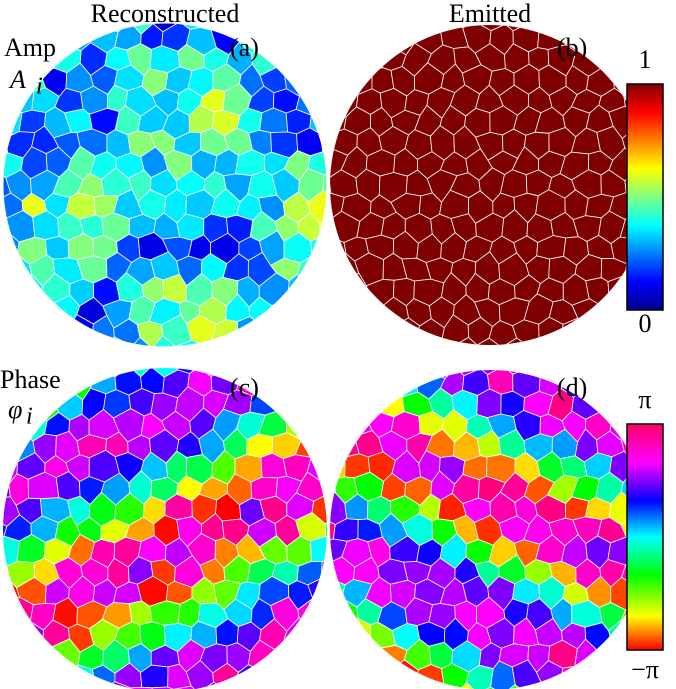 The image size is (676, 689). Describe the element at coordinates (645, 323) in the screenshot. I see `colorbar-label: 0` at that location.